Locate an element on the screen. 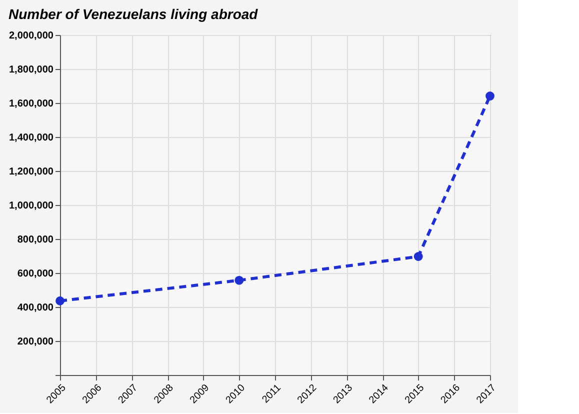 Image resolution: width=579 pixels, height=414 pixels. y-tick-label: 2,000,000 is located at coordinates (31, 36).